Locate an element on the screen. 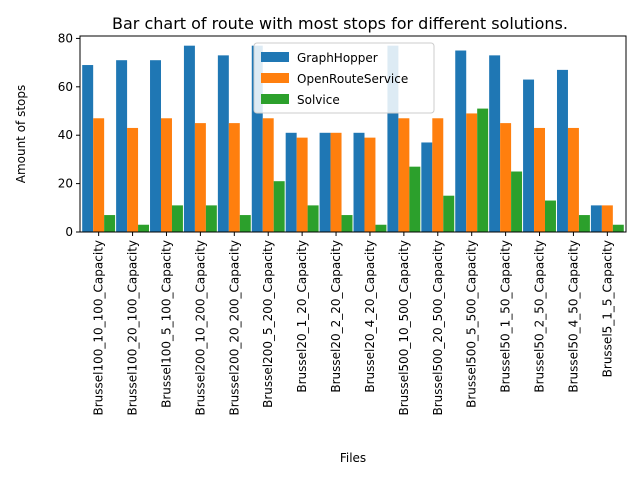  legend-box is located at coordinates (344, 78).